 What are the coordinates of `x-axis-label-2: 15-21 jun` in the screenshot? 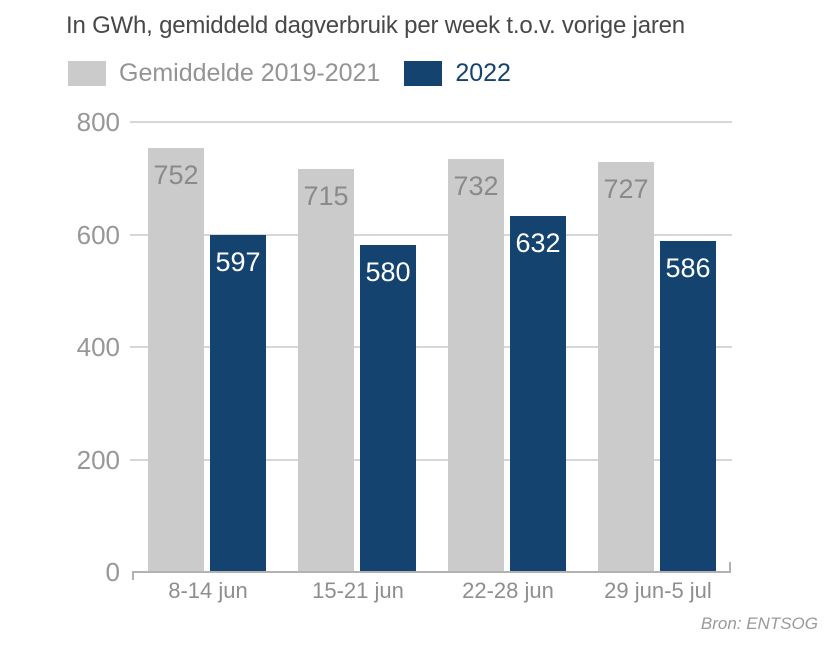 It's located at (358, 590).